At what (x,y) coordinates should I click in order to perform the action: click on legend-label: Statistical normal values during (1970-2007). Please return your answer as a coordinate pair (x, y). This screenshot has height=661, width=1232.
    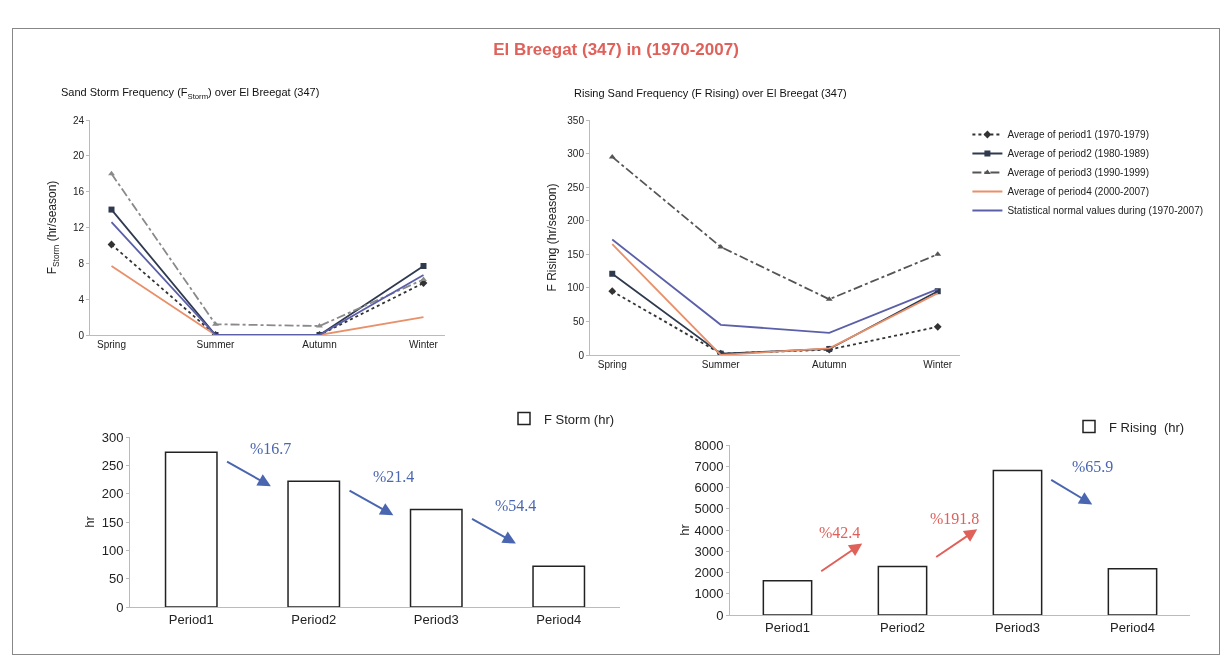
    Looking at the image, I should click on (1105, 211).